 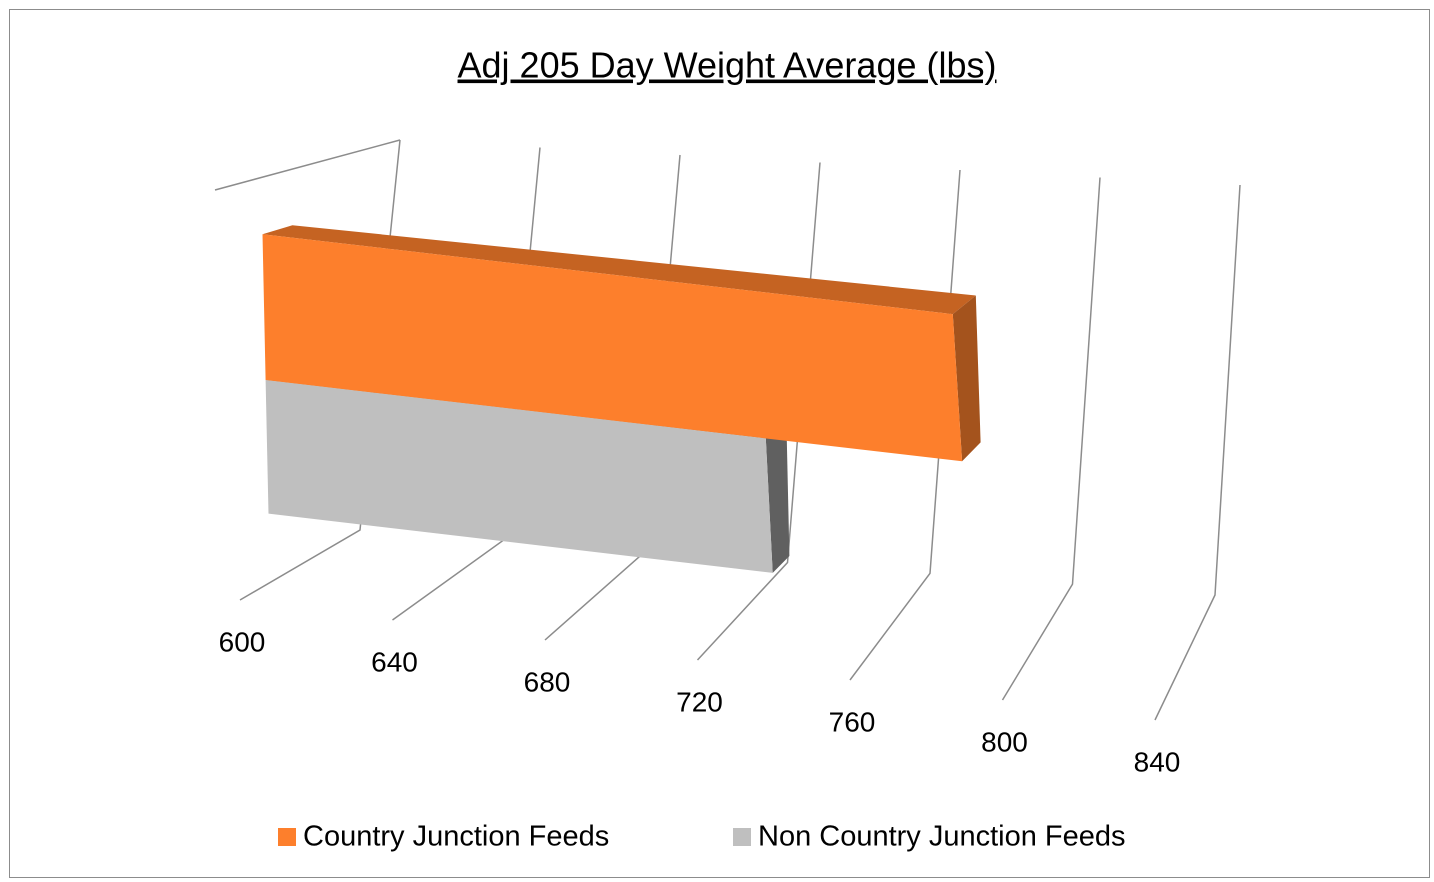 I want to click on x-tick-label: 840, so click(x=1157, y=761).